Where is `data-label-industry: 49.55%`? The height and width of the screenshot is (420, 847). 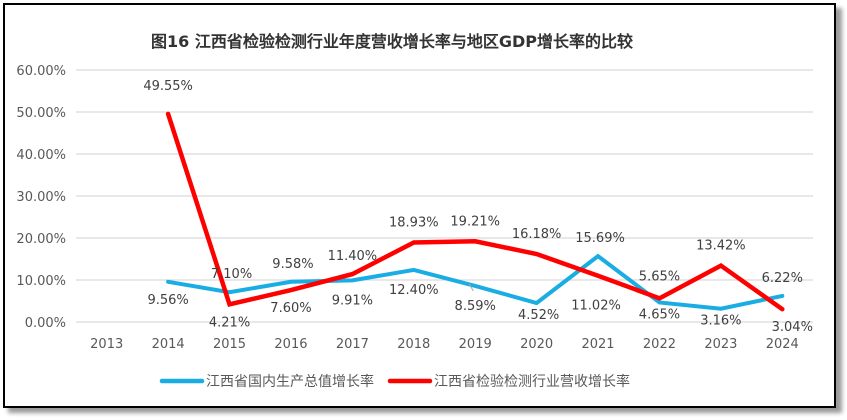
data-label-industry: 49.55% is located at coordinates (168, 86).